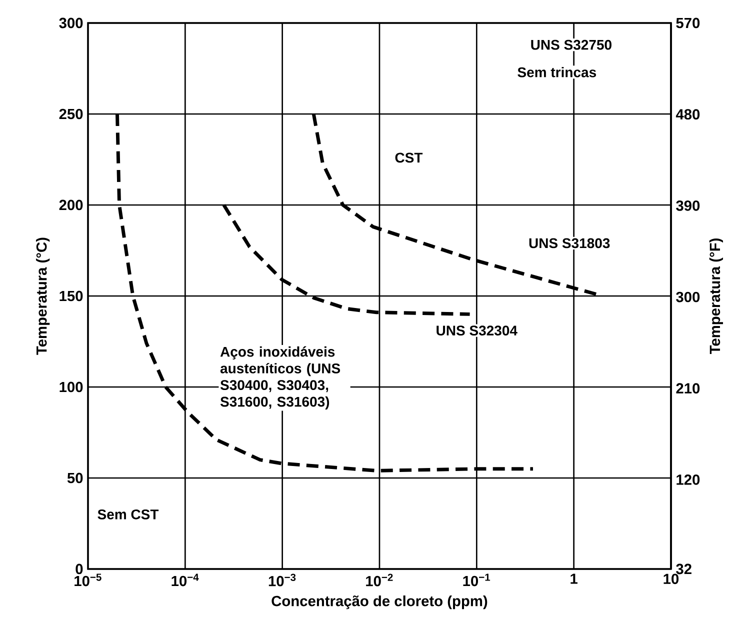 The height and width of the screenshot is (630, 744). What do you see at coordinates (671, 579) in the screenshot?
I see `x-tick-label: 10` at bounding box center [671, 579].